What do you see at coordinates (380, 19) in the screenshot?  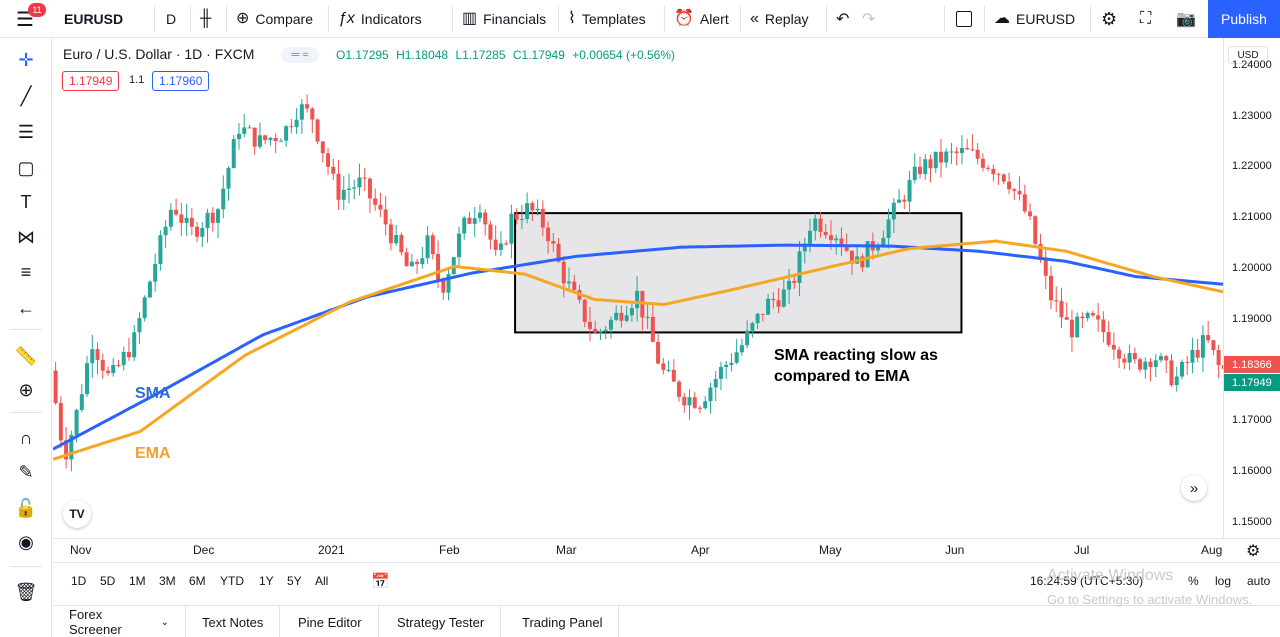 I see `indicators-button: ƒx Indicators` at bounding box center [380, 19].